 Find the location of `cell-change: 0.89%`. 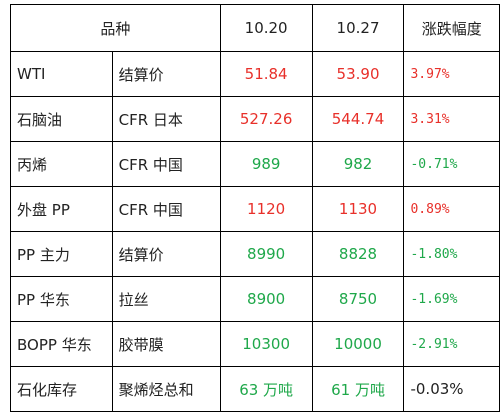

cell-change: 0.89% is located at coordinates (451, 209).